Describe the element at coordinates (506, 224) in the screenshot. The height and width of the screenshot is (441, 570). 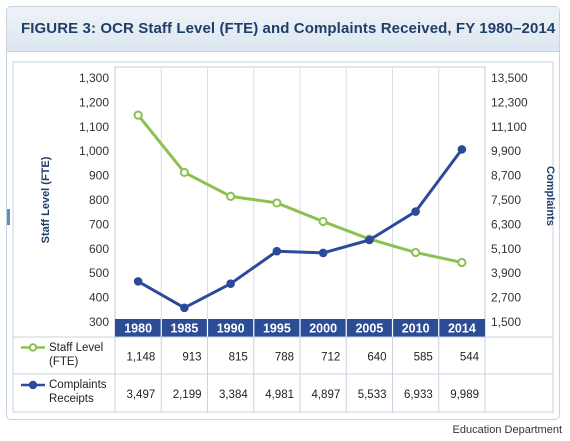
I see `right-axis-tick-label: 6,300` at that location.